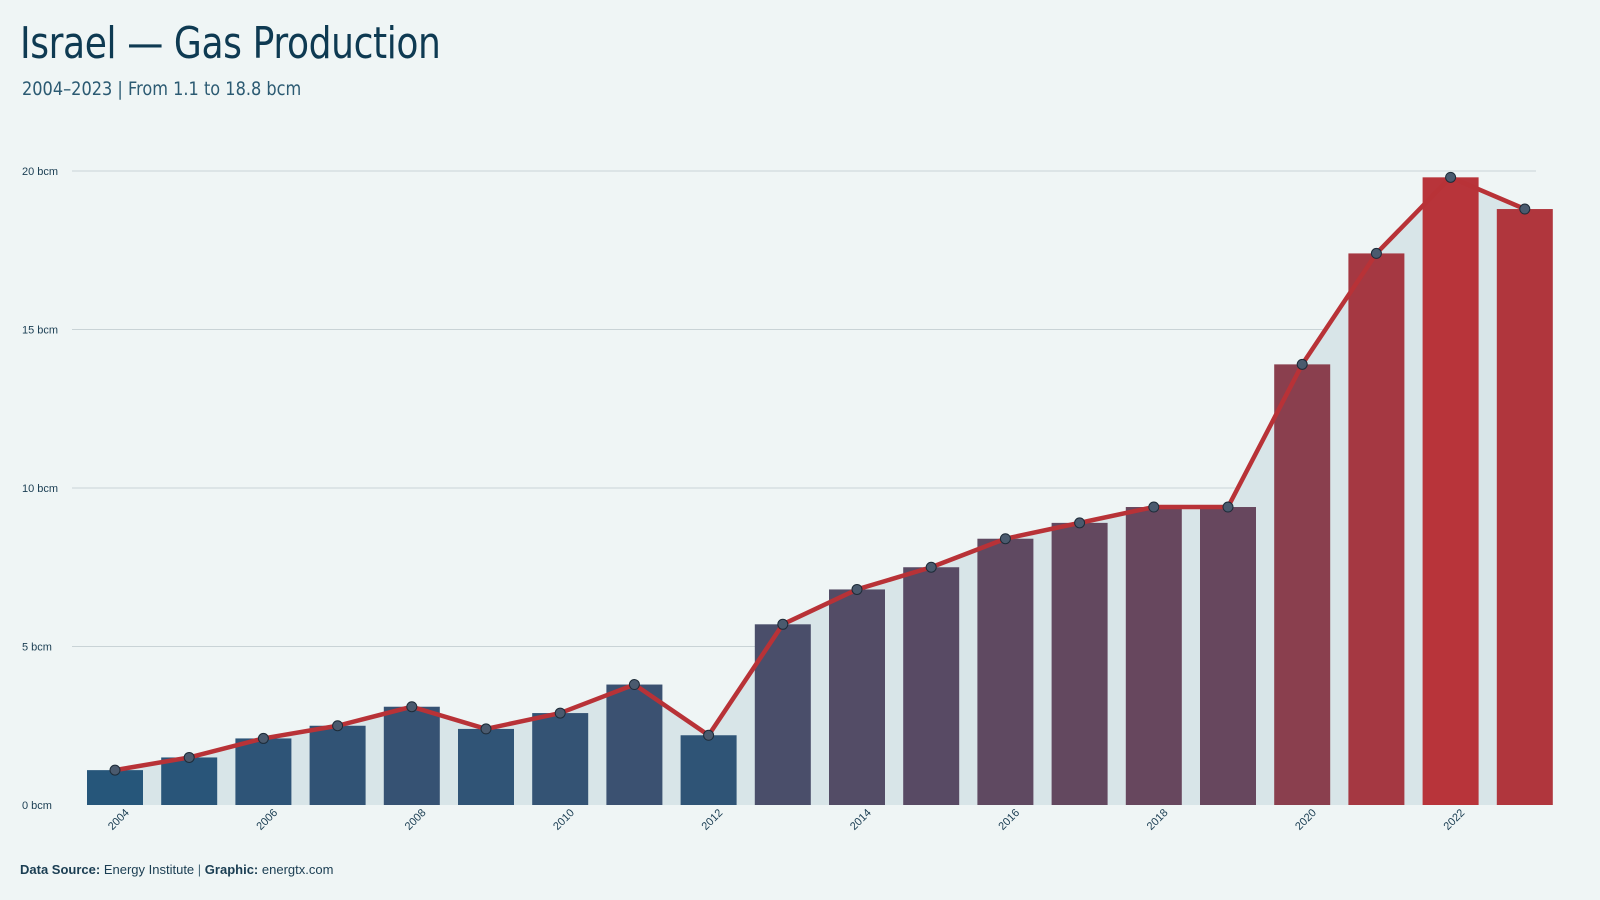 Image resolution: width=1600 pixels, height=900 pixels. What do you see at coordinates (1455, 820) in the screenshot?
I see `x-tick-label: 2022` at bounding box center [1455, 820].